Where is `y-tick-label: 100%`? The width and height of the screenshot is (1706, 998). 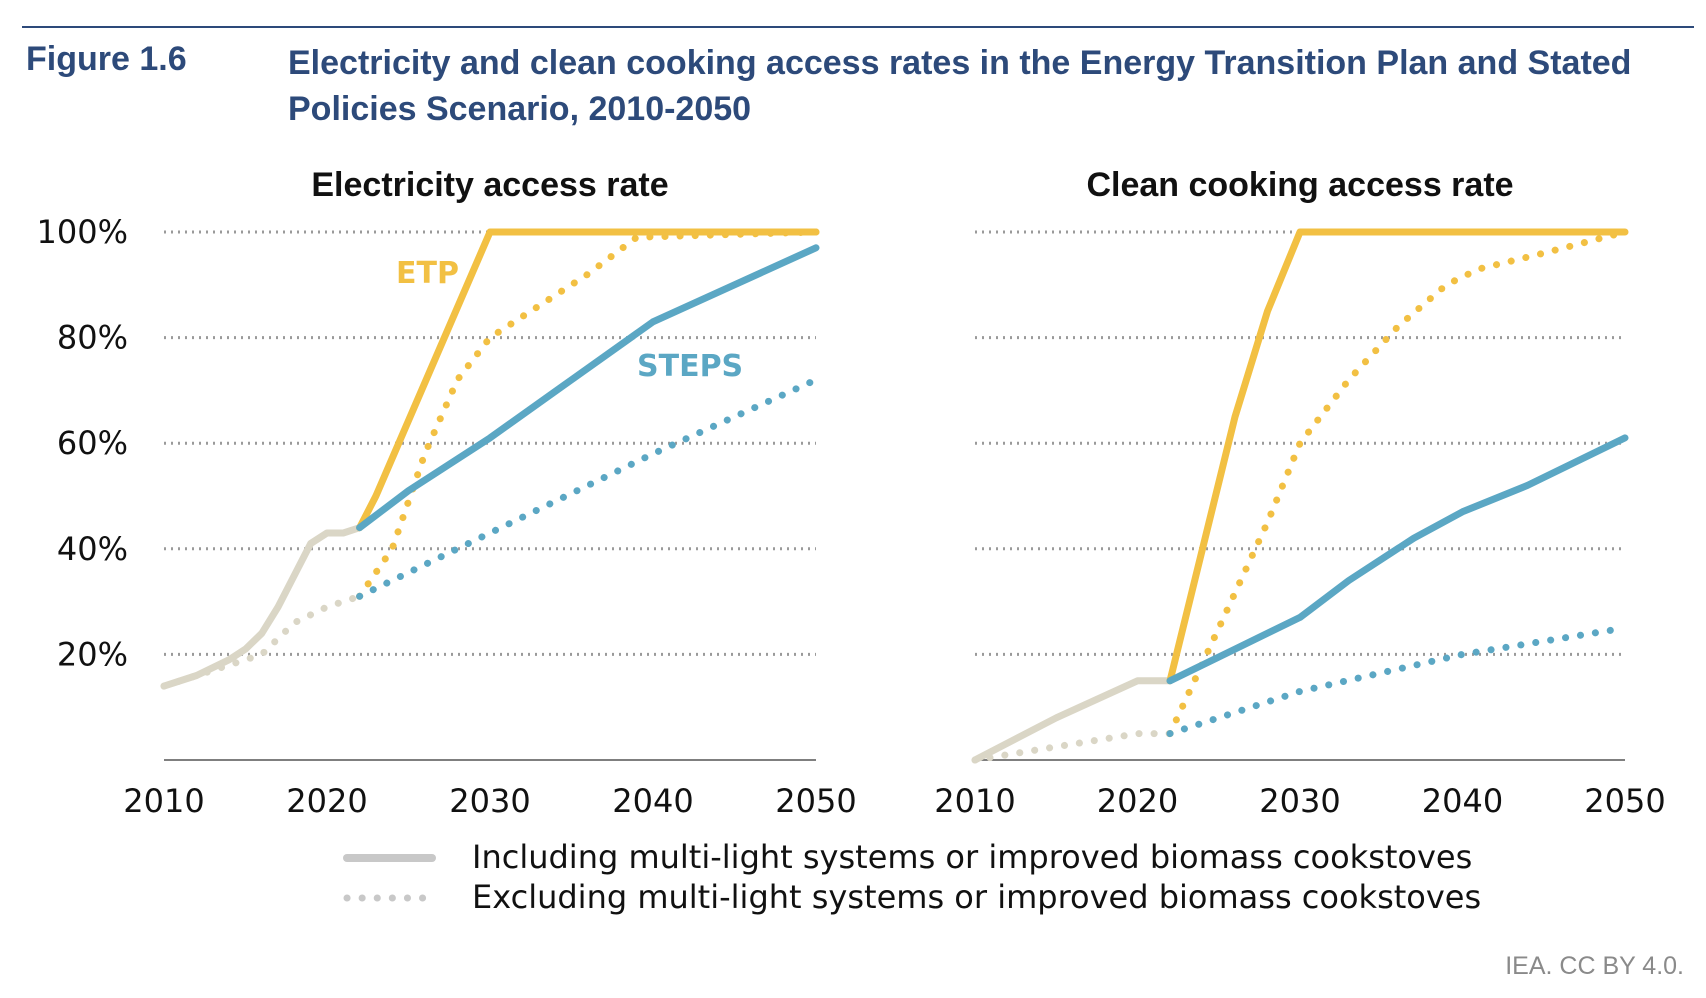 y-tick-label: 100% is located at coordinates (82, 232).